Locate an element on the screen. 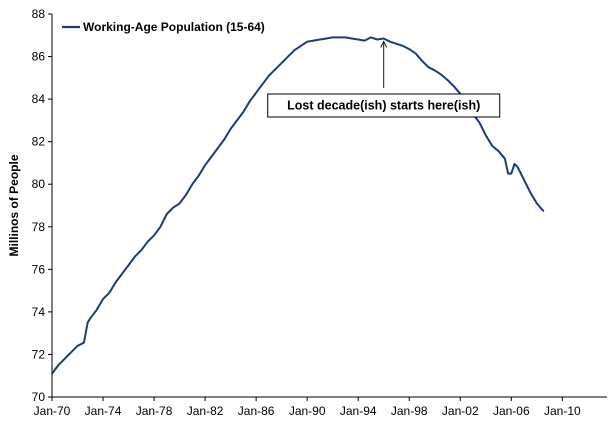 Image resolution: width=613 pixels, height=425 pixels. x-tick-label: Jan-82 is located at coordinates (205, 411).